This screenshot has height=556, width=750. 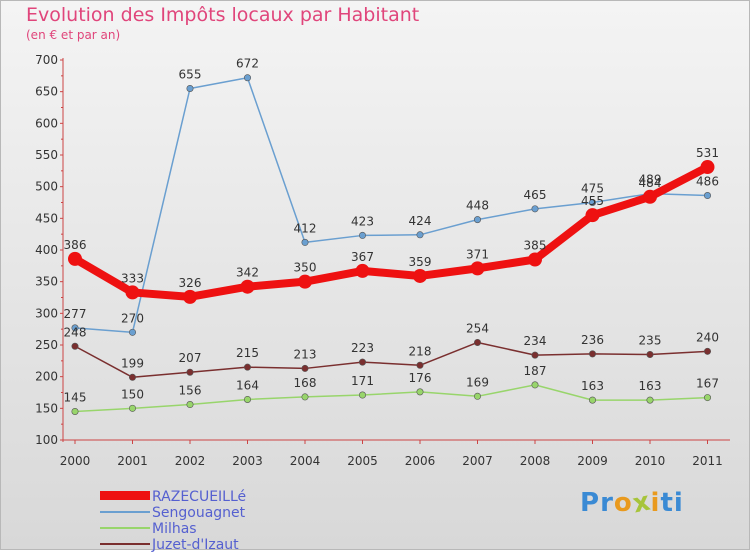 What do you see at coordinates (420, 461) in the screenshot?
I see `x-tick-label: 2006` at bounding box center [420, 461].